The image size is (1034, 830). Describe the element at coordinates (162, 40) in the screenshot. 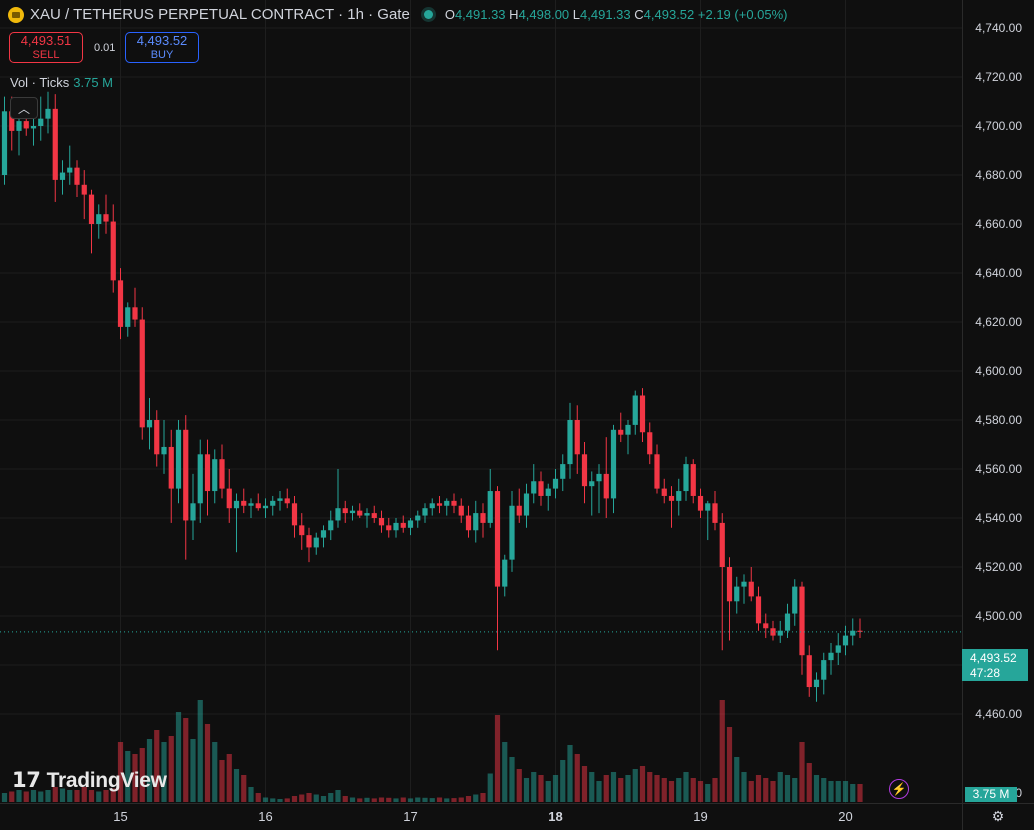

I see `buy-price: 4,493.52` at that location.